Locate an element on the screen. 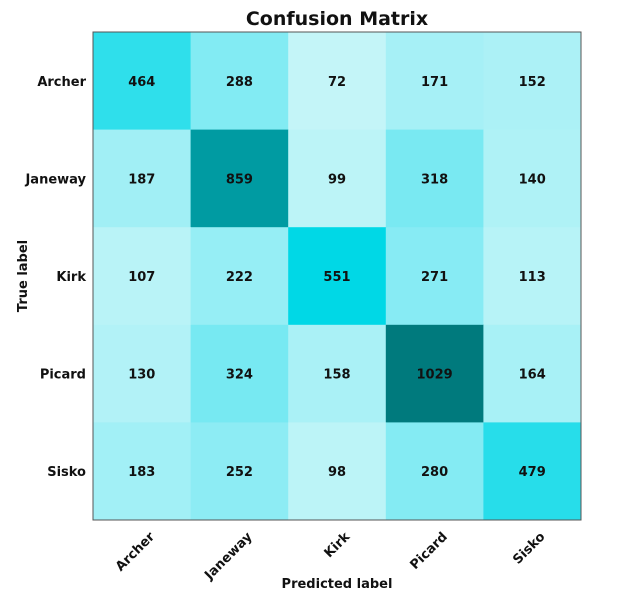  cell-value-label: 464 is located at coordinates (141, 82).